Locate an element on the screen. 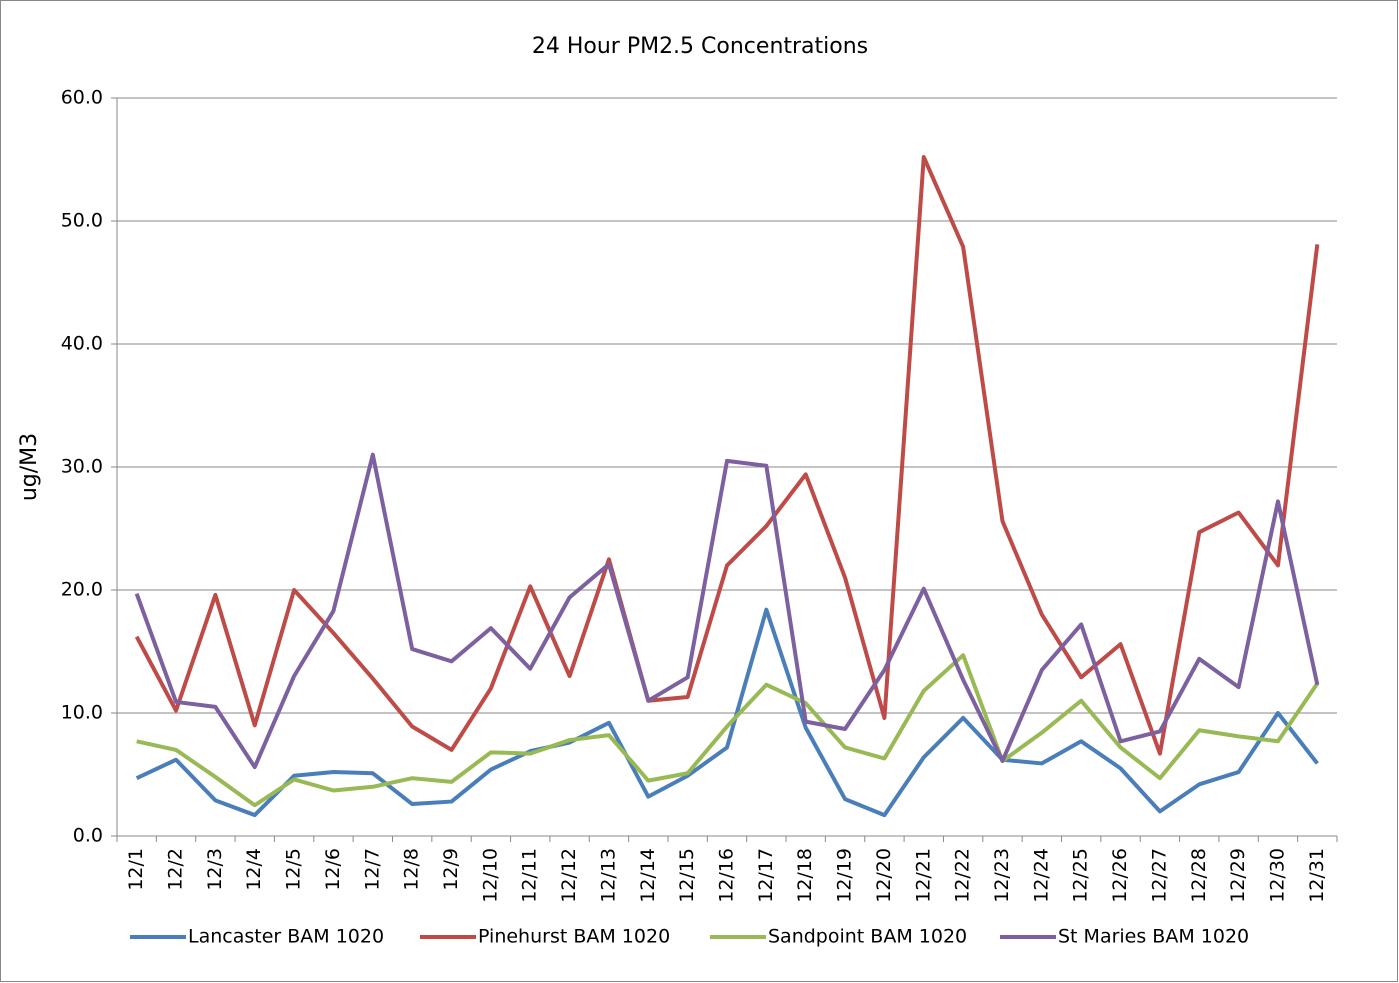 This screenshot has width=1399, height=983. x-tick-label: 12/15 is located at coordinates (687, 875).